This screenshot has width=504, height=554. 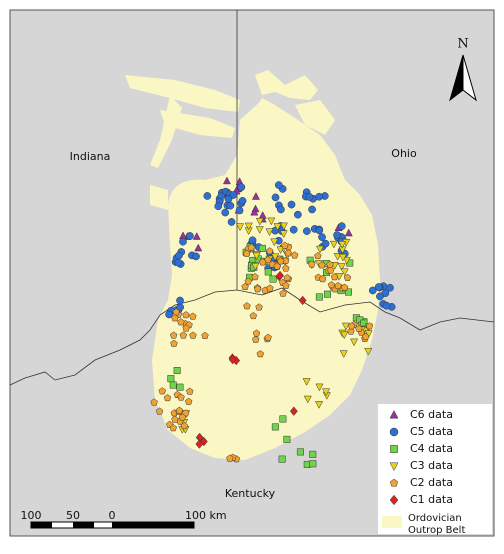 I want to click on scale-bar: 100 50 0 100 km, so click(x=124, y=519).